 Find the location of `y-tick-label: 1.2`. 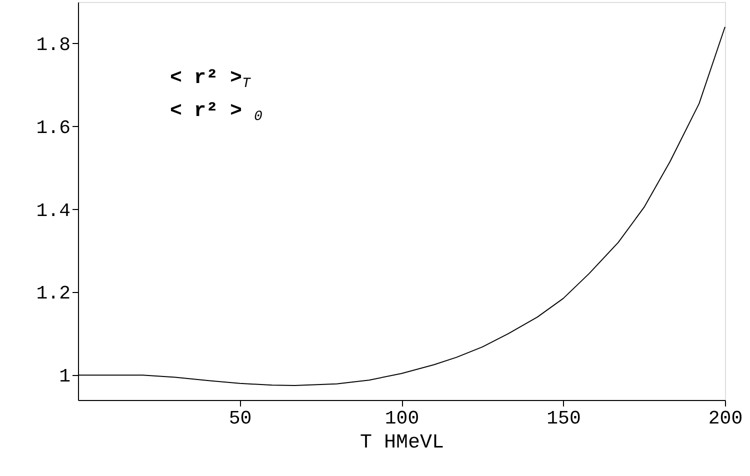

y-tick-label: 1.2 is located at coordinates (53, 293).